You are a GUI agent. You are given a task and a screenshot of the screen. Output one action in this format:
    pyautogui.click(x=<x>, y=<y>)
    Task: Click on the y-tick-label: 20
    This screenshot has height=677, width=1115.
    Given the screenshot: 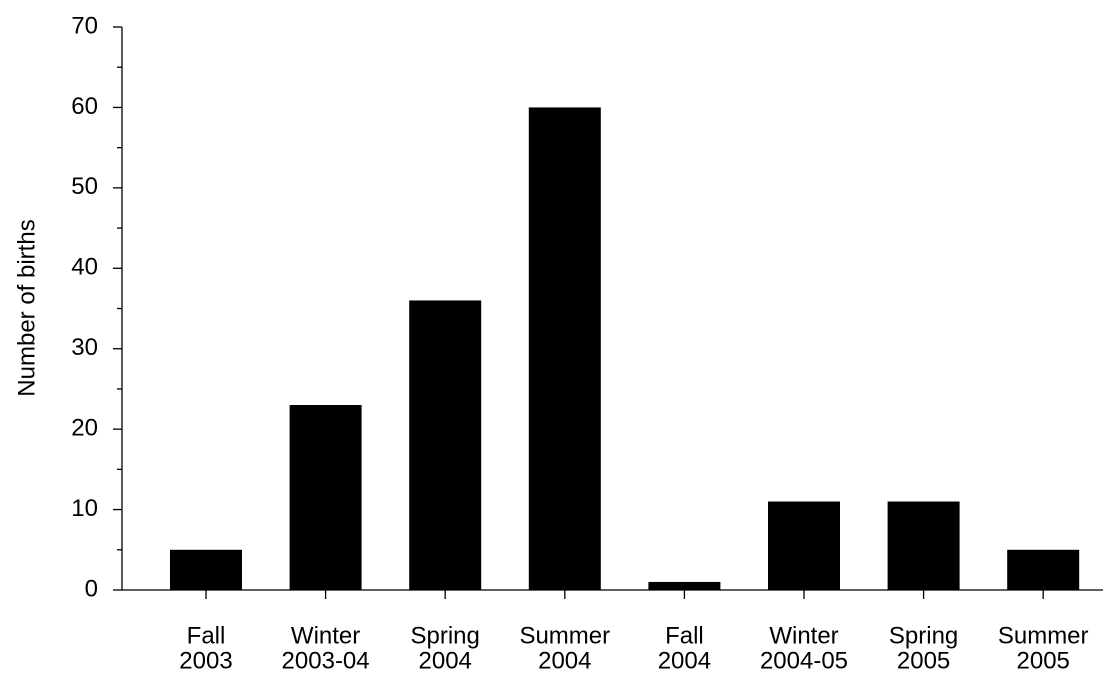 What is the action you would take?
    pyautogui.click(x=84, y=427)
    